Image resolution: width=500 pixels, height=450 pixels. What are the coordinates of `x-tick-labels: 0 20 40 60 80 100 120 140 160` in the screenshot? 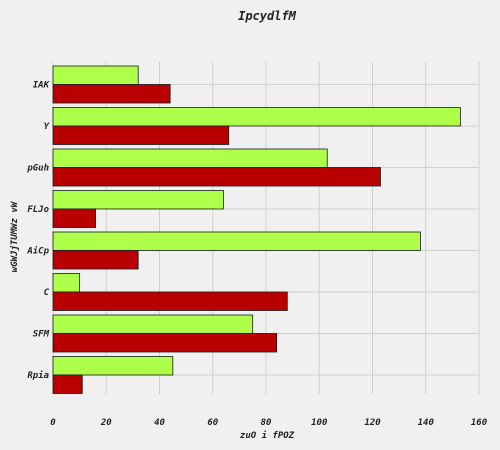 It's located at (268, 423).